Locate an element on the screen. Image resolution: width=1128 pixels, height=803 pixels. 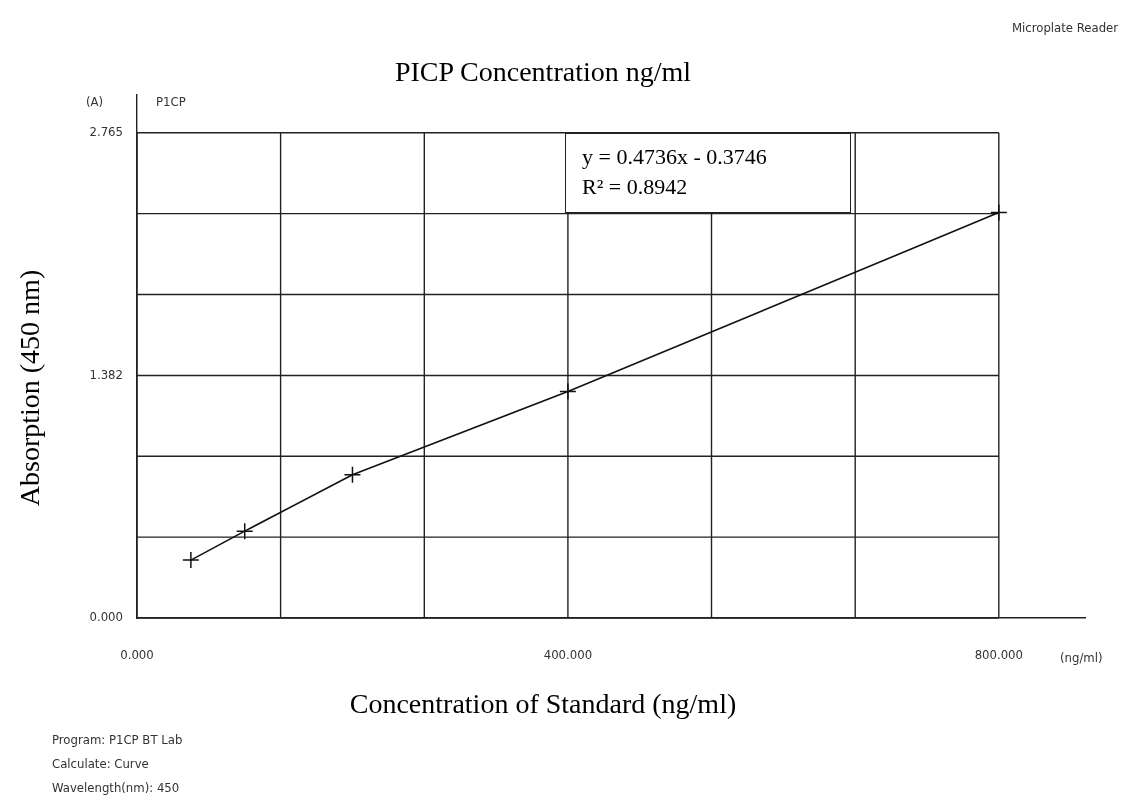
x-tick-label: 0.000 is located at coordinates (137, 655).